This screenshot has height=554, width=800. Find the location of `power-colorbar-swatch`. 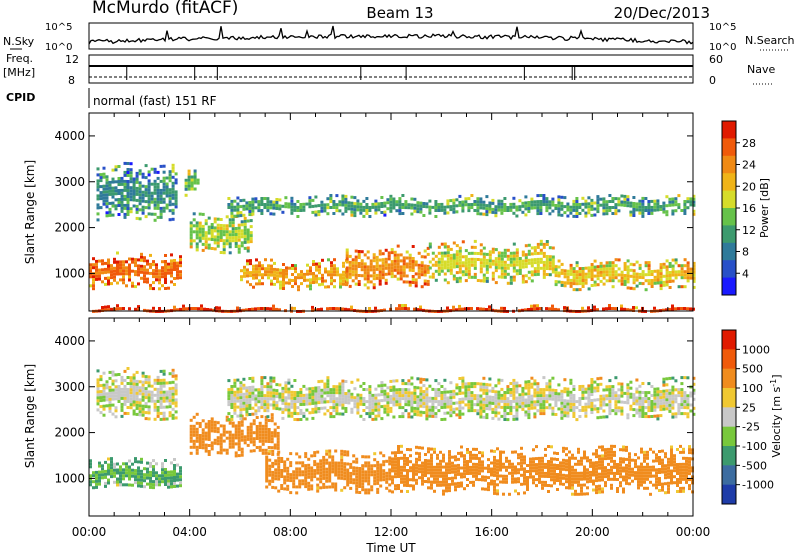

power-colorbar-swatch is located at coordinates (729, 251).